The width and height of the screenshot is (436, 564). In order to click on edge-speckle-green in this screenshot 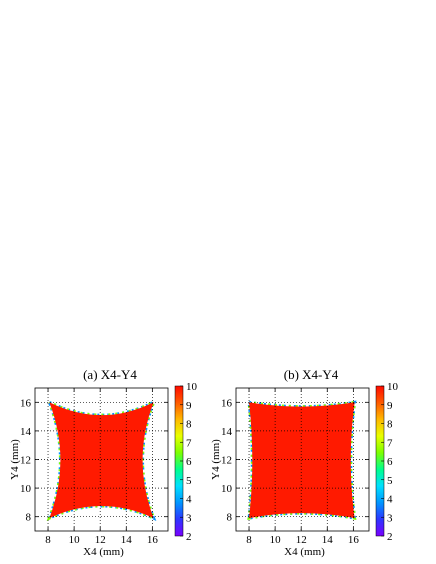, I will do `click(302, 460)`.